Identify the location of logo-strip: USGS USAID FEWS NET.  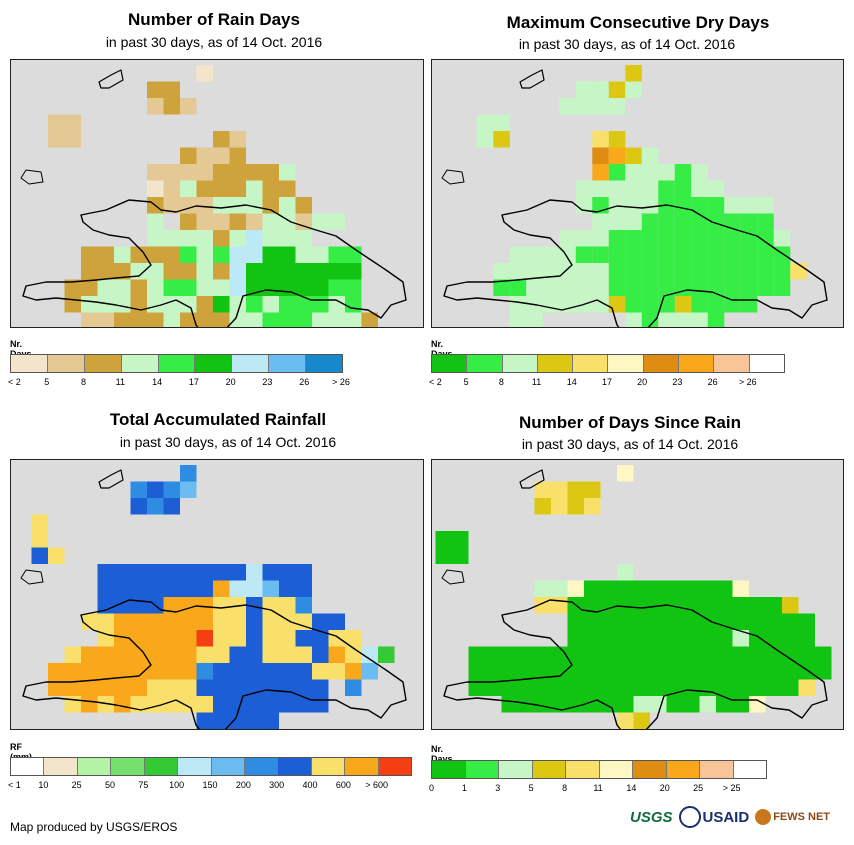
(730, 817).